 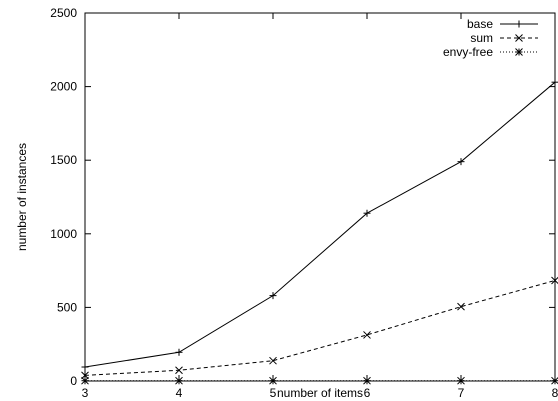 I want to click on x-tick-label: 6, so click(x=367, y=393).